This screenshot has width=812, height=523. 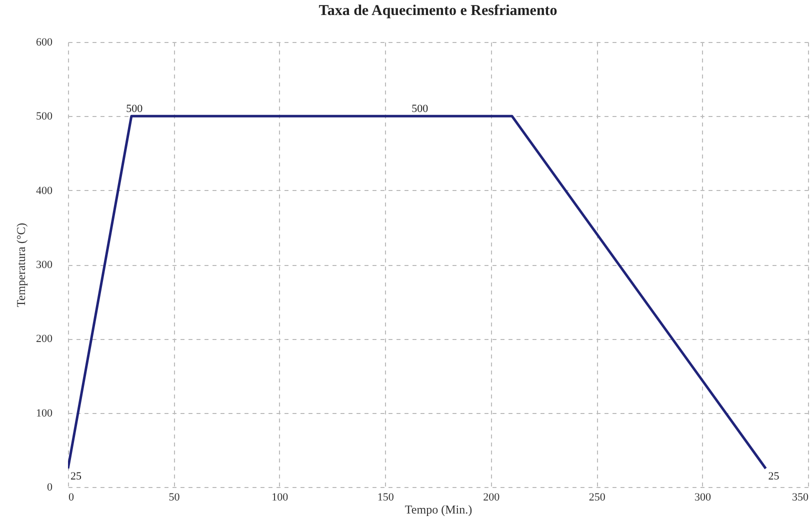 What do you see at coordinates (438, 509) in the screenshot?
I see `x-axis-title: Tempo (Min.)` at bounding box center [438, 509].